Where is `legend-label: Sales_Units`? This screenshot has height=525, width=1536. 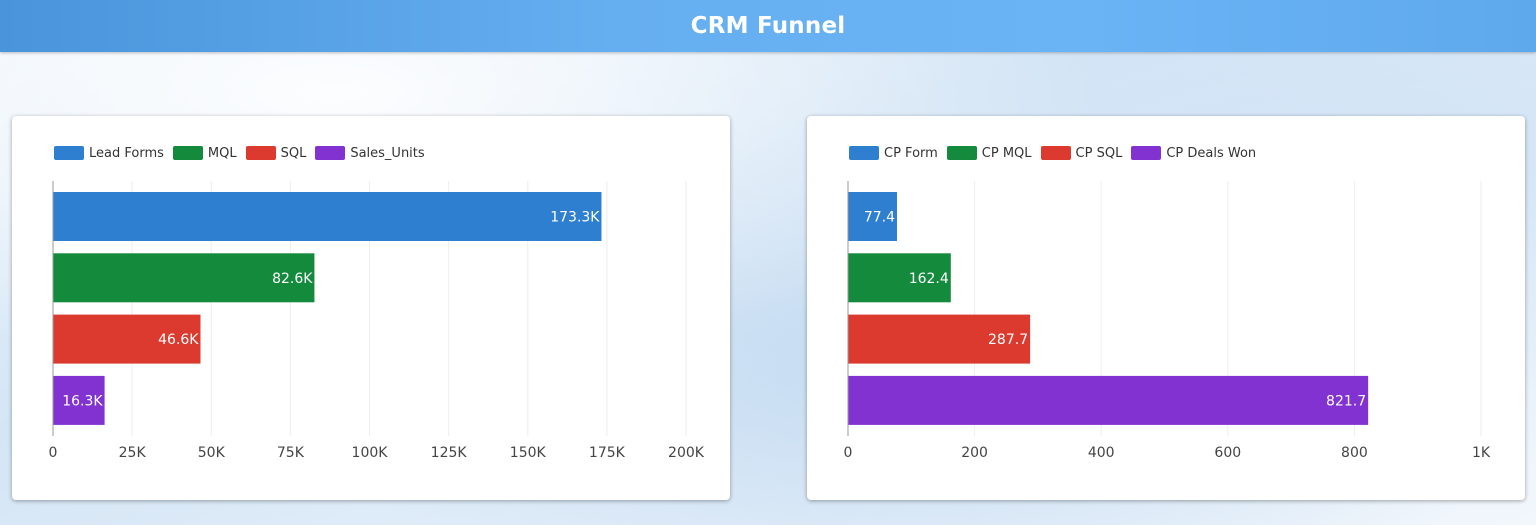
legend-label: Sales_Units is located at coordinates (387, 153).